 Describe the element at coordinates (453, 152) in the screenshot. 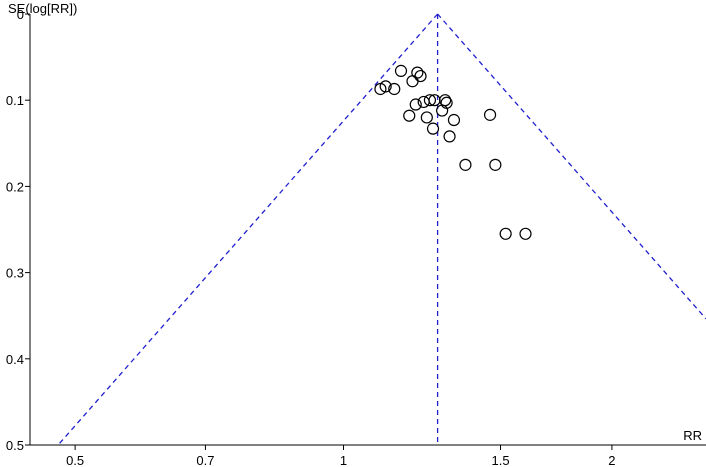

I see `study-points` at that location.